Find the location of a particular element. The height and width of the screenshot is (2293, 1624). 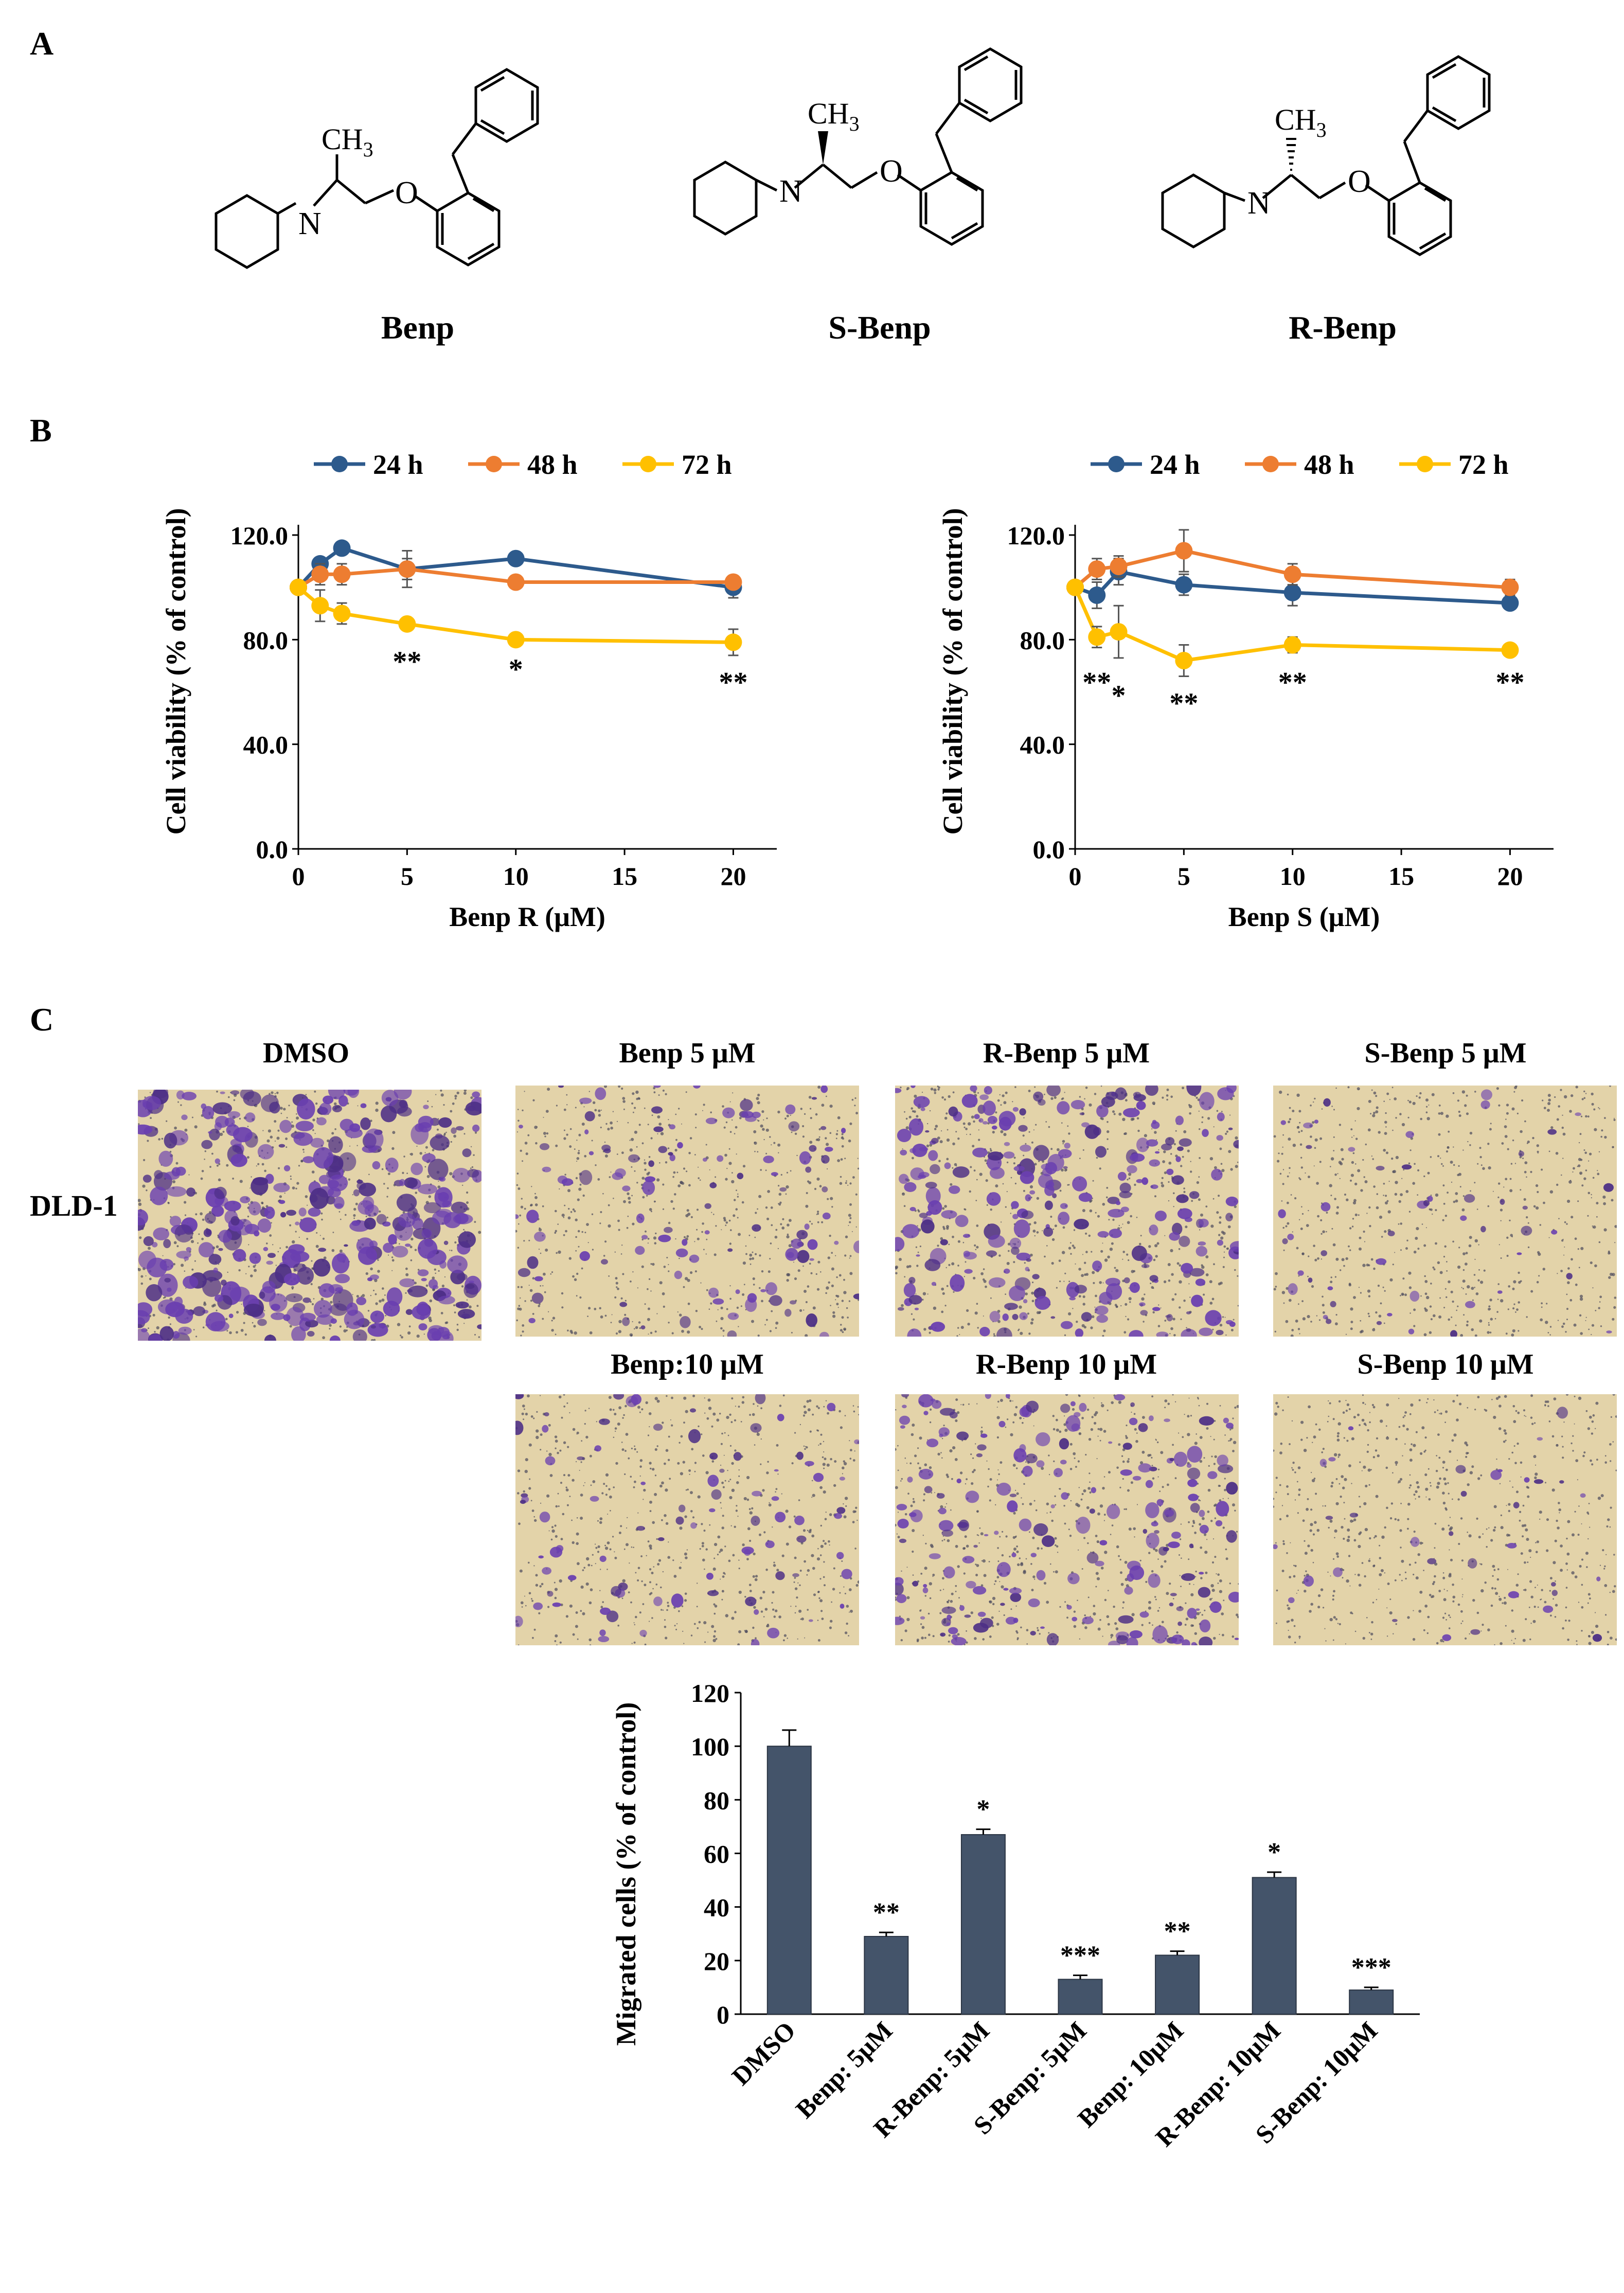

data-point is located at coordinates (1119, 566).